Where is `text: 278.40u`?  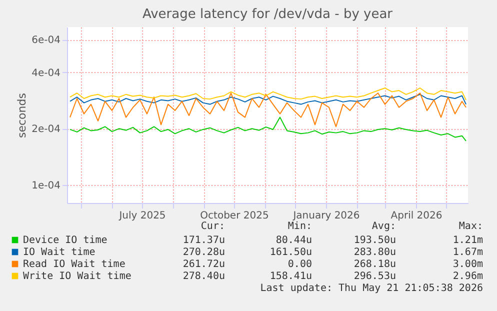 text: 278.40u is located at coordinates (203, 276).